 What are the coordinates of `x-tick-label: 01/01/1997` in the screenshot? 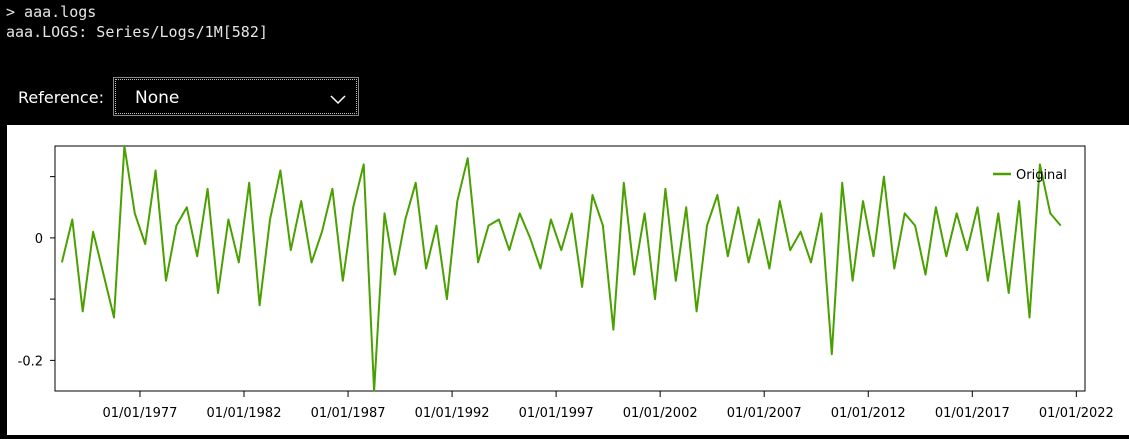 It's located at (556, 413).